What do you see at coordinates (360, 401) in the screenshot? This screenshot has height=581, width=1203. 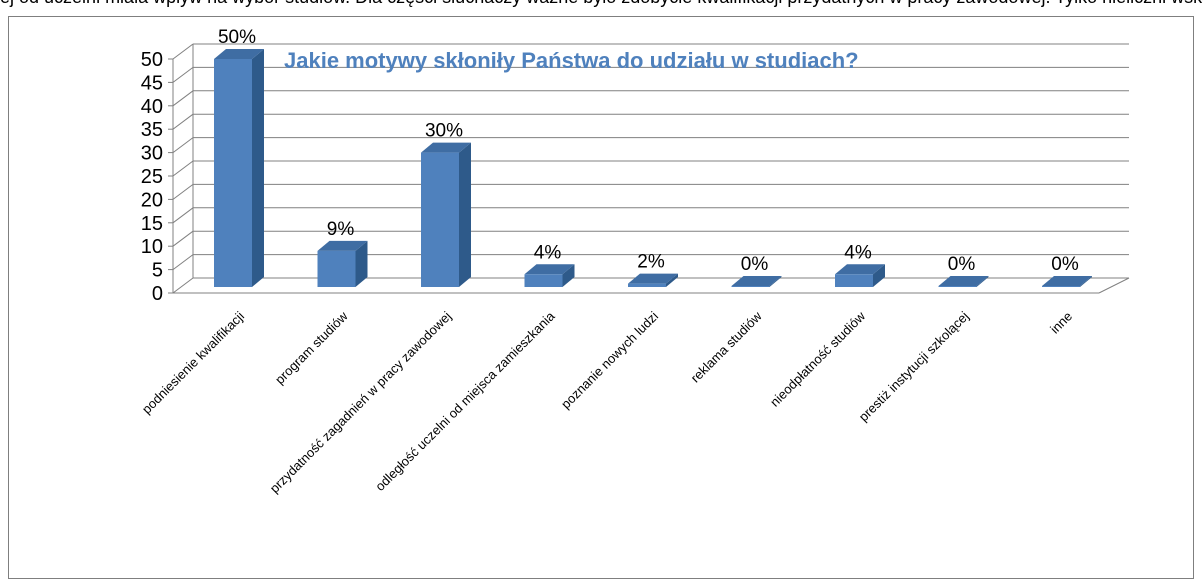 I see `category-label: przydatność zagadnień w pracy zawodowej` at bounding box center [360, 401].